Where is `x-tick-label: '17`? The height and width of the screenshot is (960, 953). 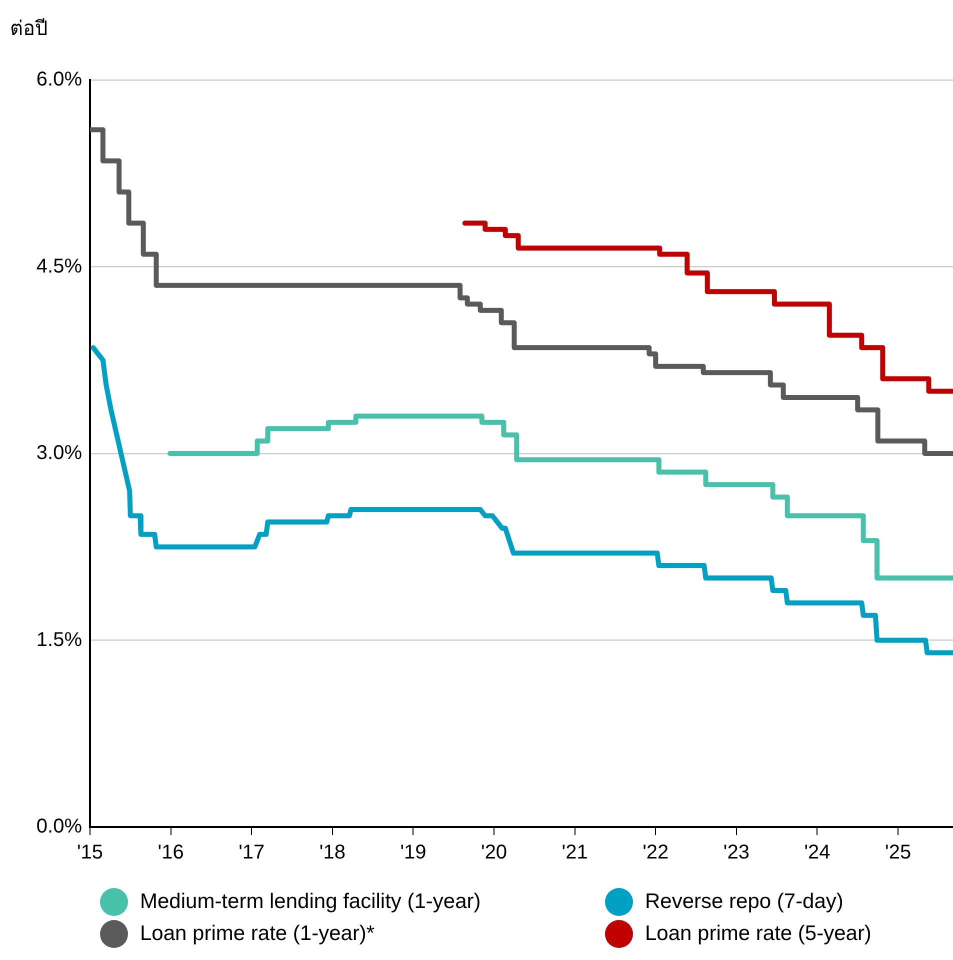
x-tick-label: '17 is located at coordinates (251, 853).